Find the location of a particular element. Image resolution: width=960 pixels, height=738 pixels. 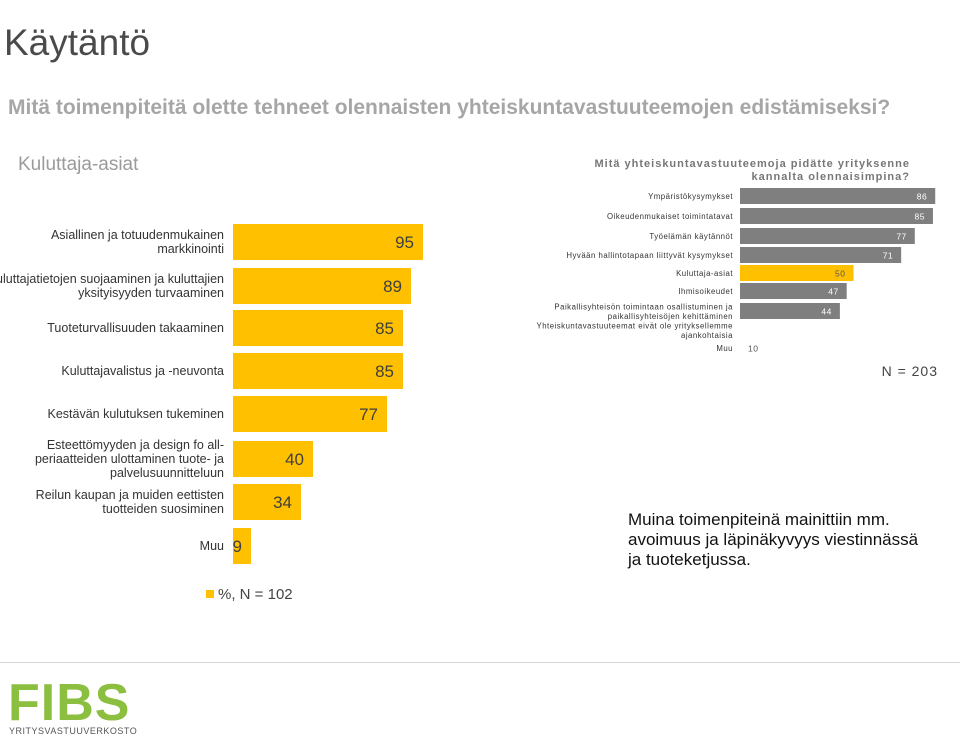

left-bar-value: 77 is located at coordinates (368, 414).